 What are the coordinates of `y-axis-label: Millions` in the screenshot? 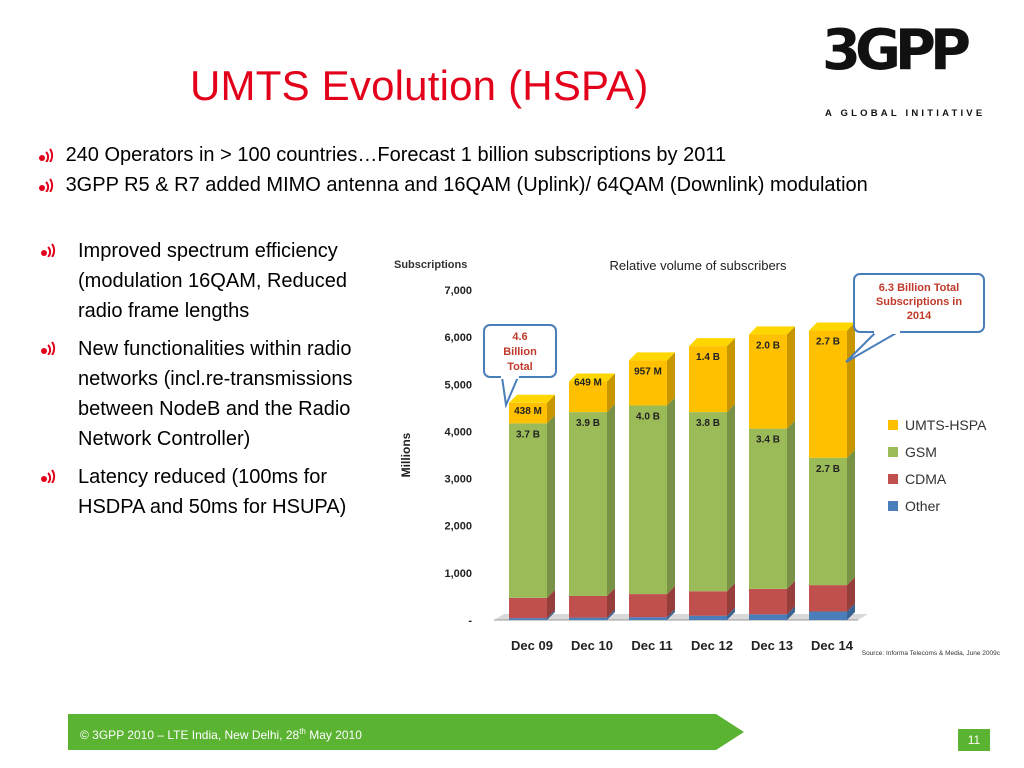 It's located at (406, 454).